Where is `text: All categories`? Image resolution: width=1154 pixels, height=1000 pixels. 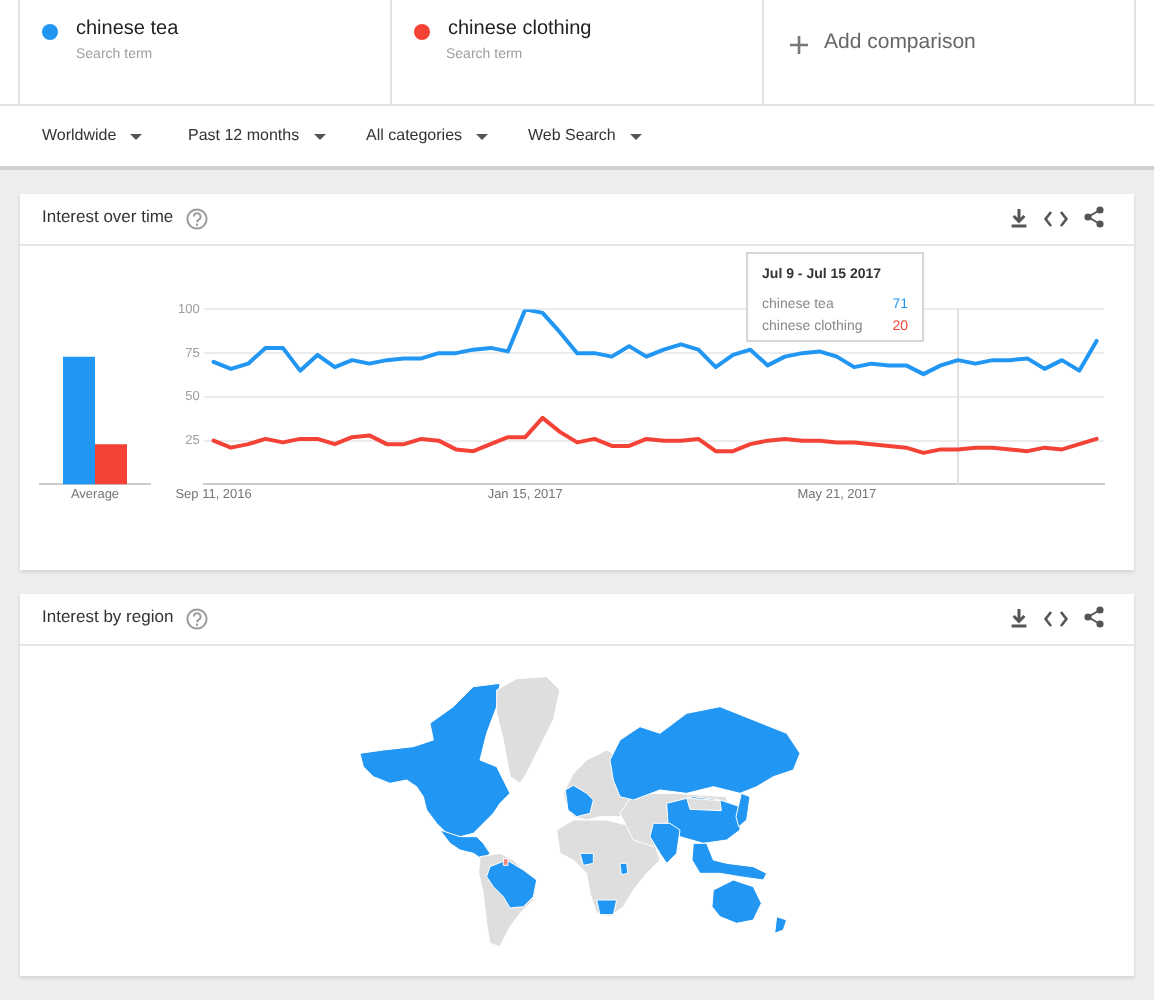
text: All categories is located at coordinates (414, 136).